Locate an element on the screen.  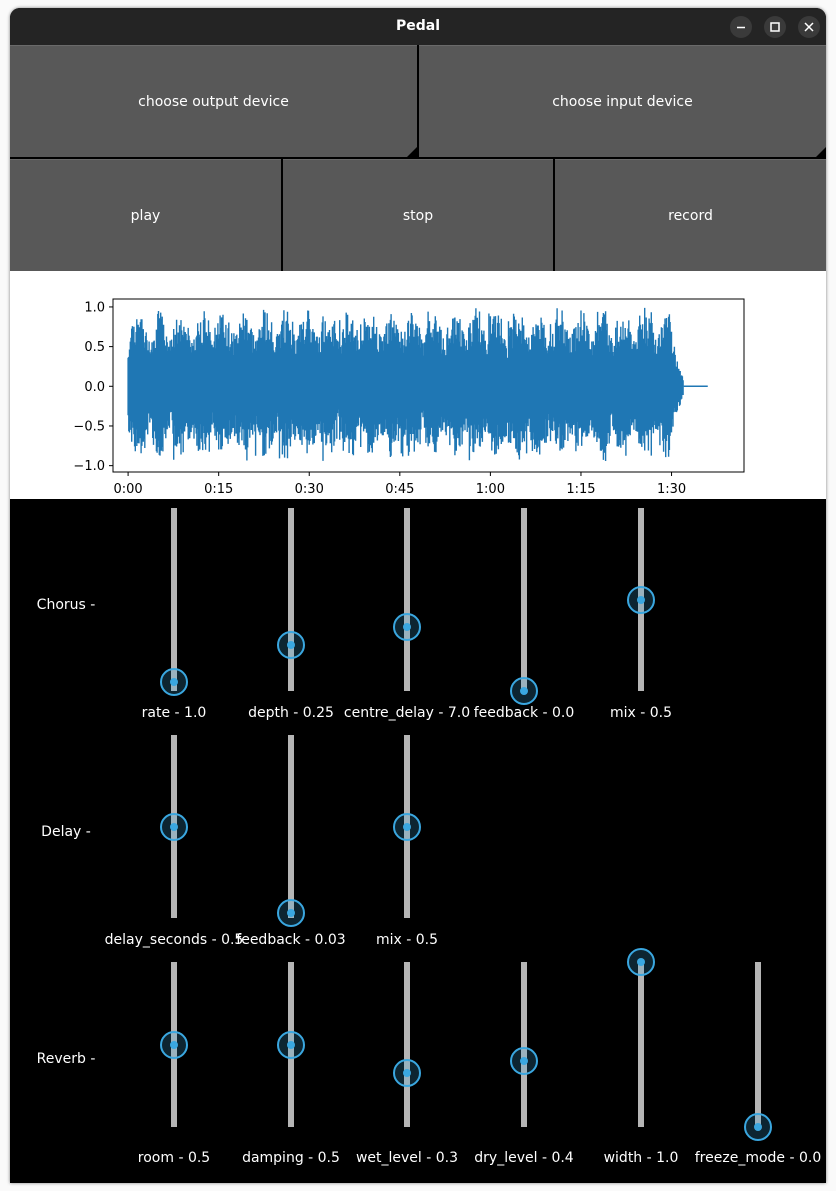
choose-output-device-label: choose output device is located at coordinates (213, 101).